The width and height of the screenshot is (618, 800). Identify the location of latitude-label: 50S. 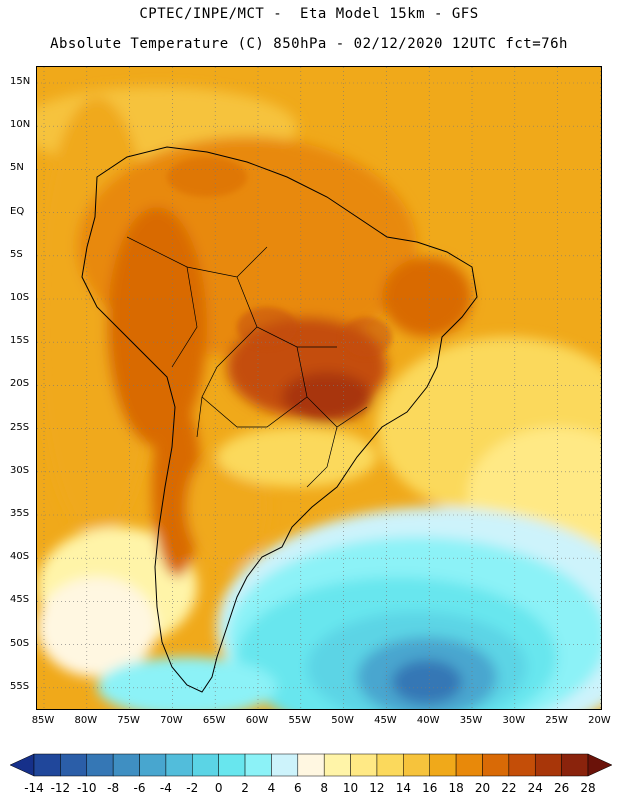
(20, 643).